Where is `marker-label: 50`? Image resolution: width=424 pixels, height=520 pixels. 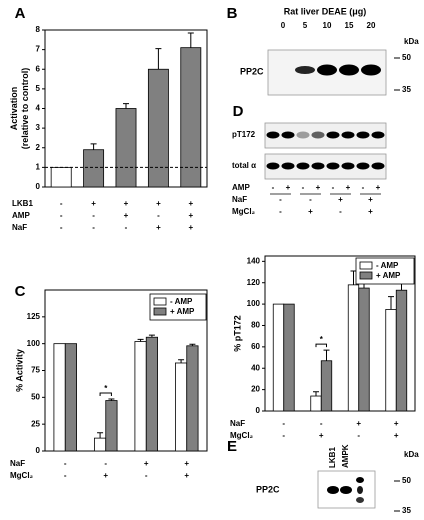 marker-label: 50 is located at coordinates (406, 480).